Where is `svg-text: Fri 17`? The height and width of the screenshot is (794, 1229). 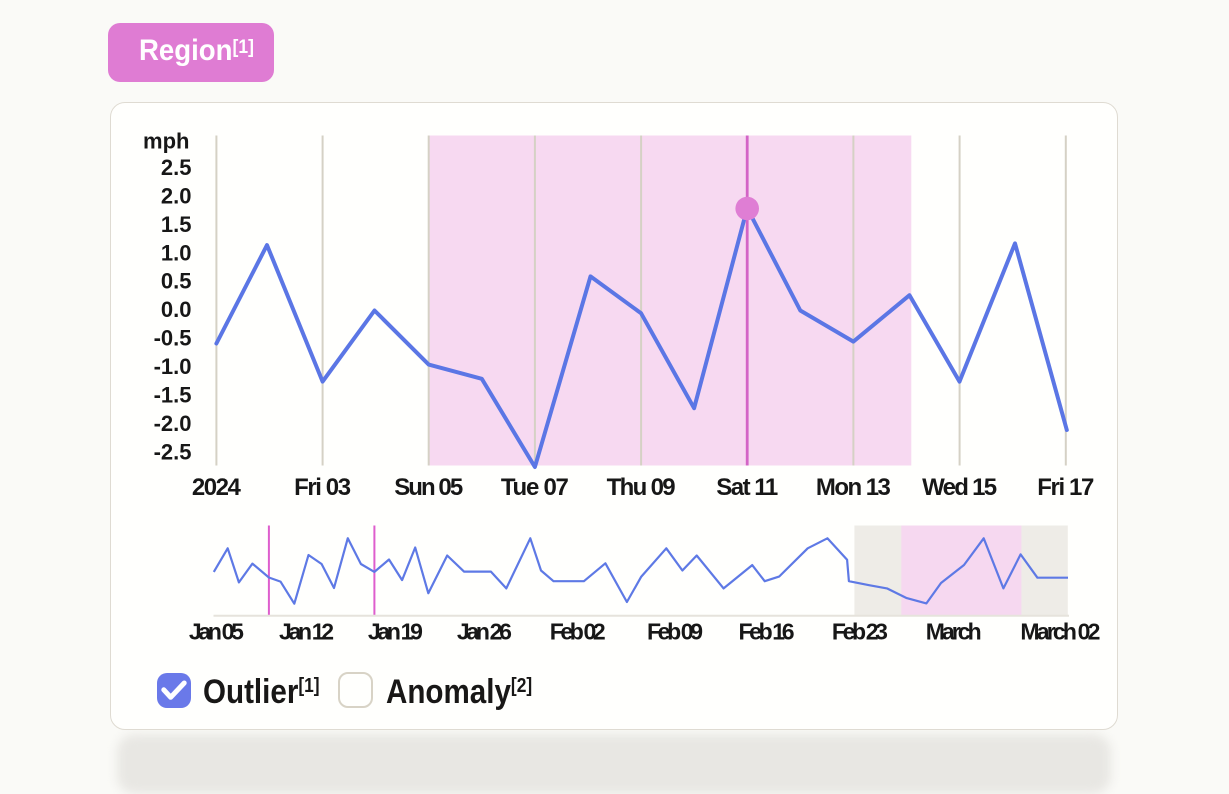 svg-text: Fri 17 is located at coordinates (1065, 487).